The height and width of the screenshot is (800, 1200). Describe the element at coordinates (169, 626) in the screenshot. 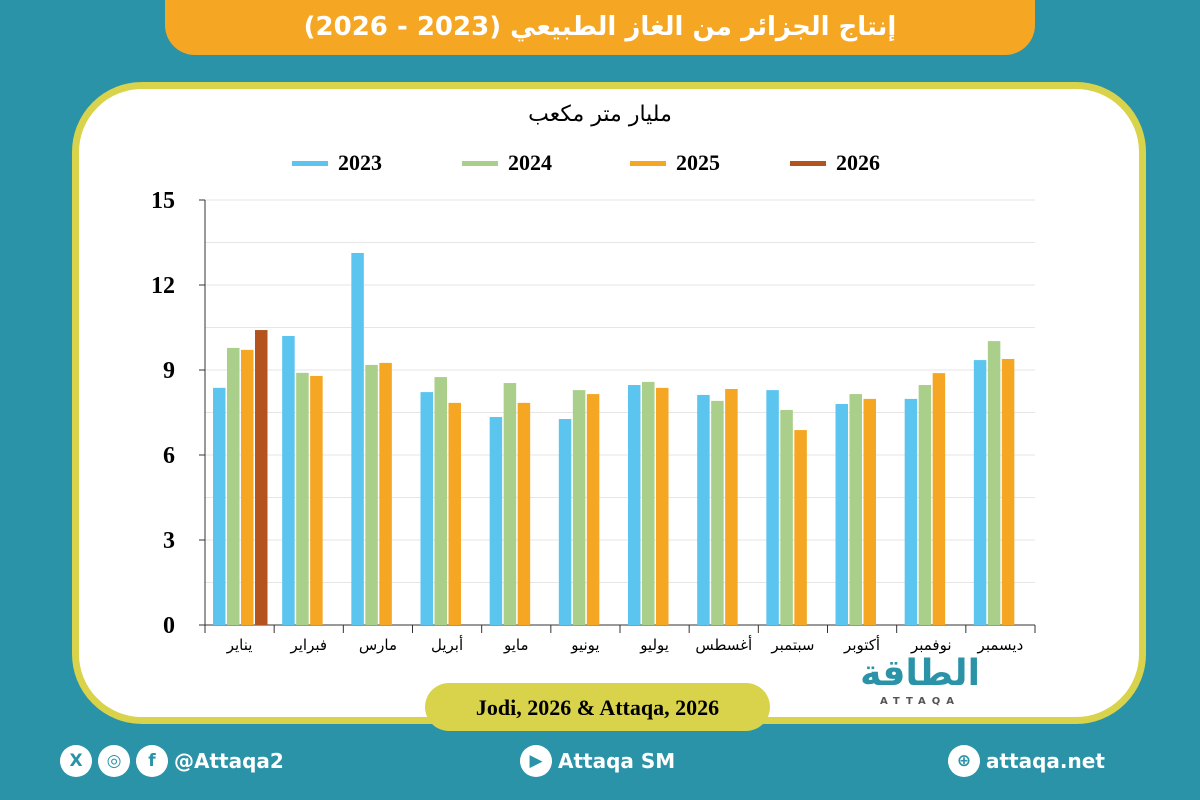

I see `y-tick-label: 0` at that location.